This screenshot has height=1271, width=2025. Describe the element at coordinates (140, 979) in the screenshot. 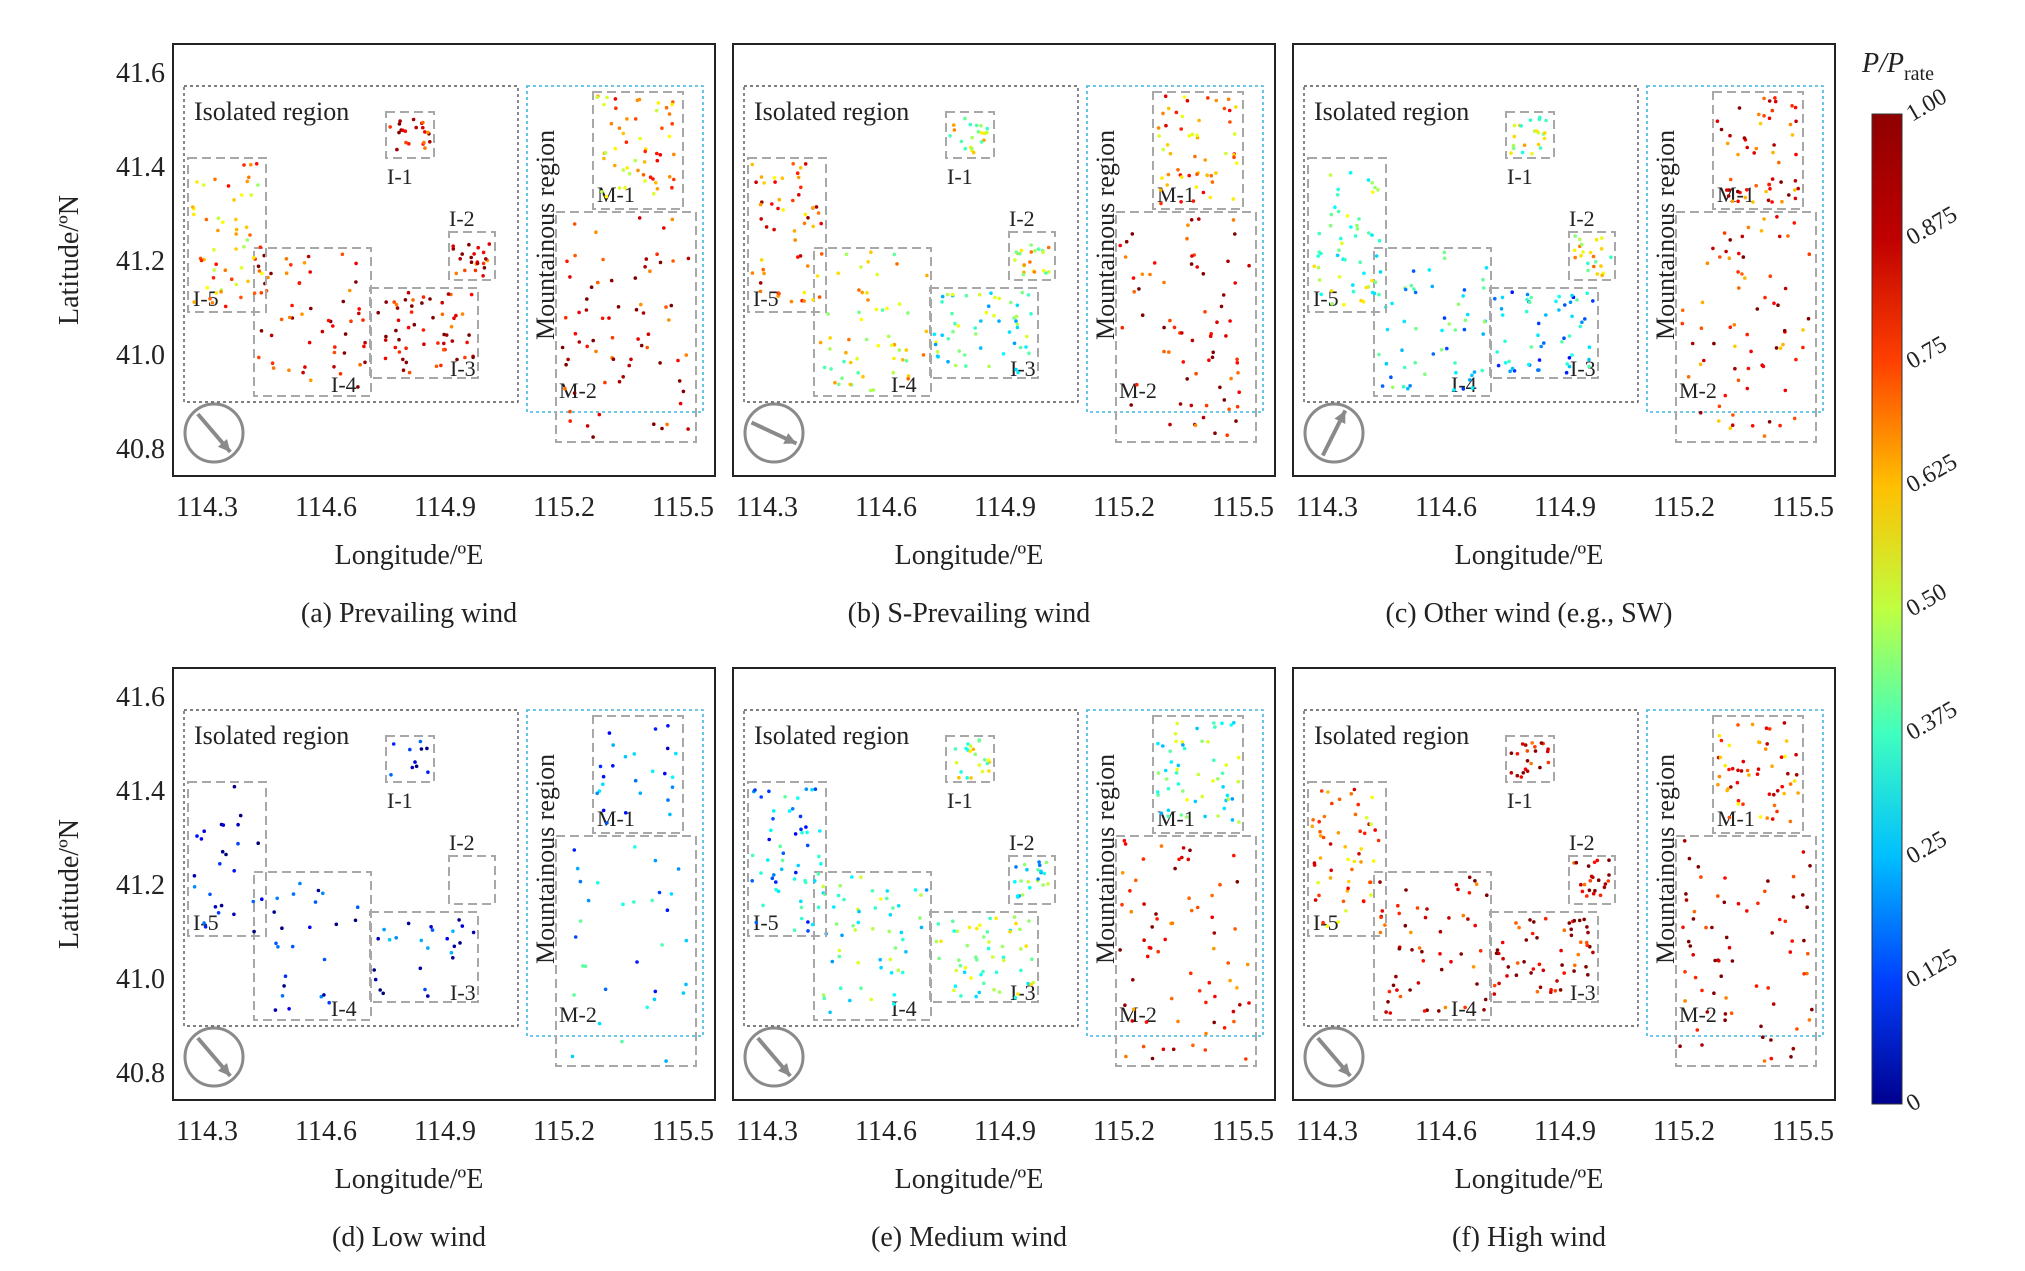

I see `y-tick-label: 41.0` at that location.